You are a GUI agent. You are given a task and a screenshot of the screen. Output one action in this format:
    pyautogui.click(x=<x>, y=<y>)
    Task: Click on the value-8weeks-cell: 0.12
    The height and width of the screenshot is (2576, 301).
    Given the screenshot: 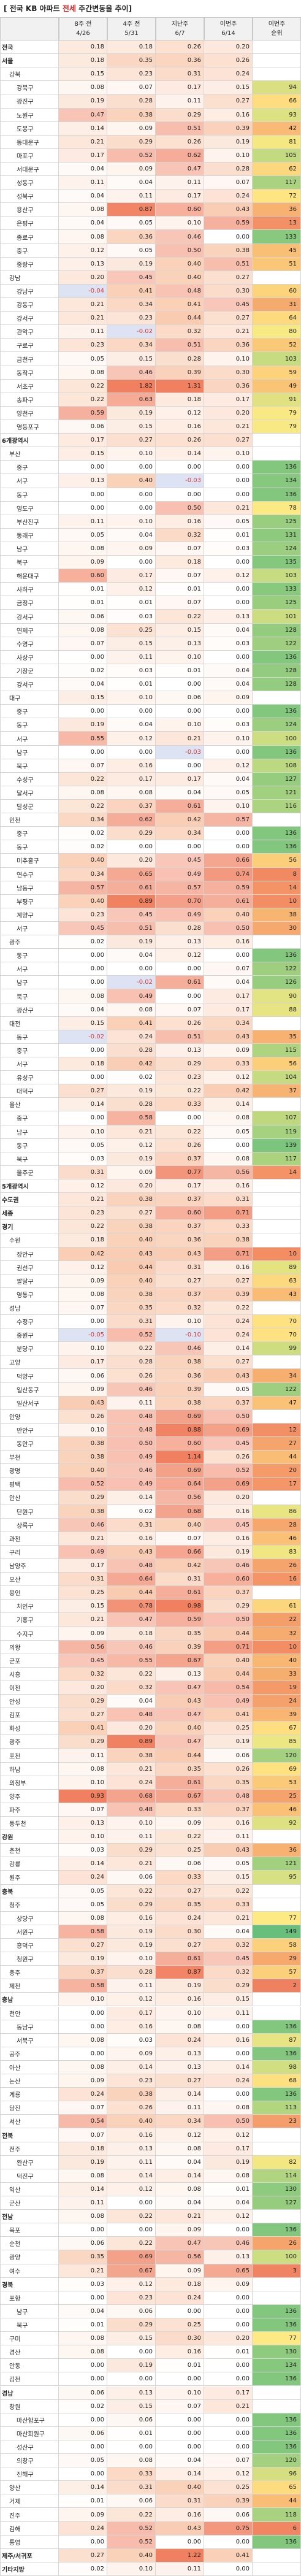 What is the action you would take?
    pyautogui.click(x=83, y=250)
    